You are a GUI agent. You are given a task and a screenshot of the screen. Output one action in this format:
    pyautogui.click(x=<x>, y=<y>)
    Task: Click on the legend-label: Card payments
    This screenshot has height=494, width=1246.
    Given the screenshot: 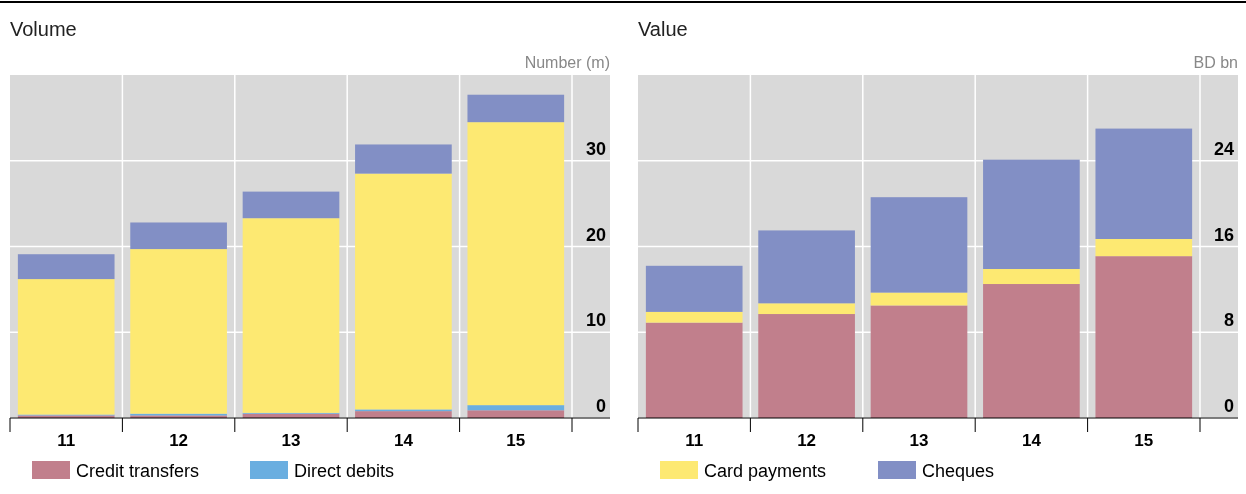 What is the action you would take?
    pyautogui.click(x=765, y=471)
    